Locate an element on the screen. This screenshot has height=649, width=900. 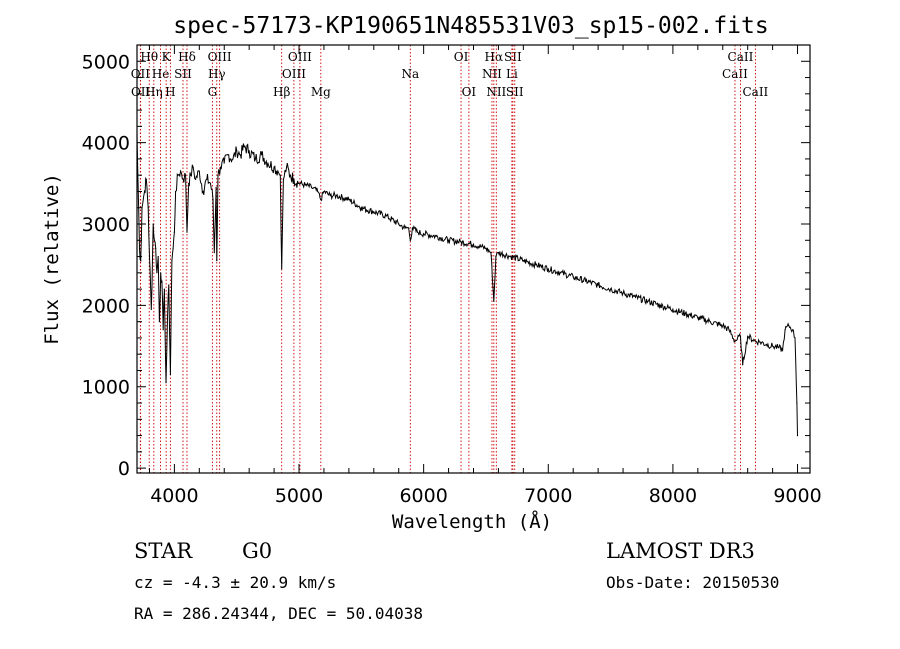
spectral-line-label: Hγ is located at coordinates (217, 74).